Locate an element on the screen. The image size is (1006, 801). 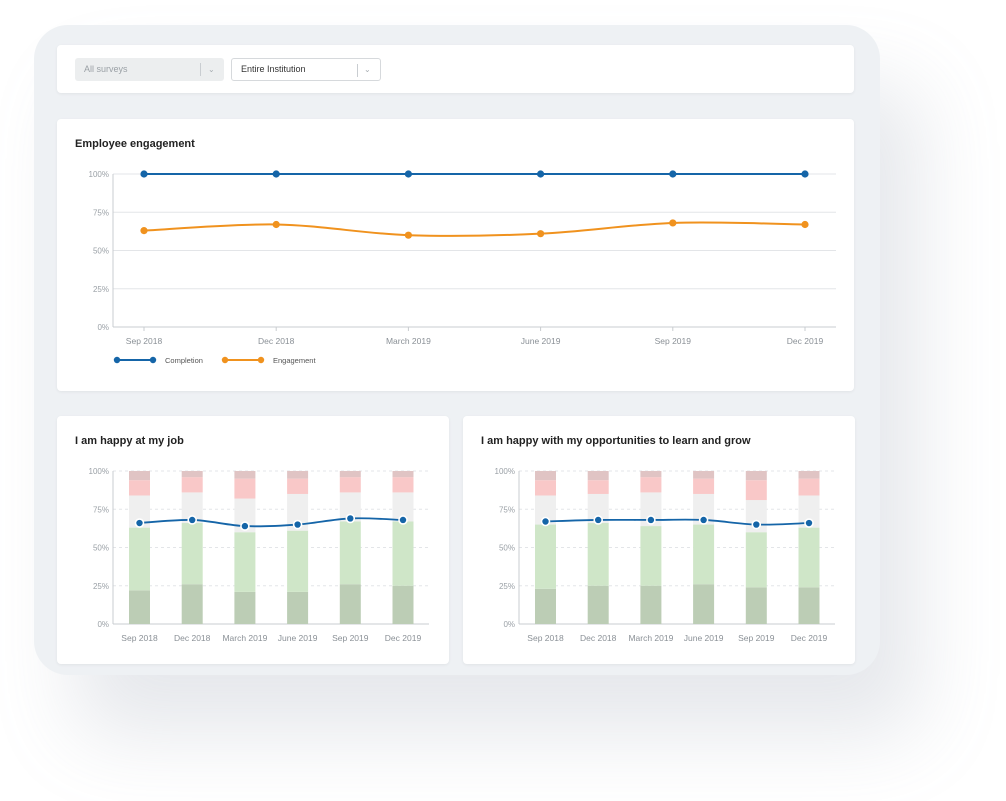
series-line-engagement is located at coordinates (474, 229).